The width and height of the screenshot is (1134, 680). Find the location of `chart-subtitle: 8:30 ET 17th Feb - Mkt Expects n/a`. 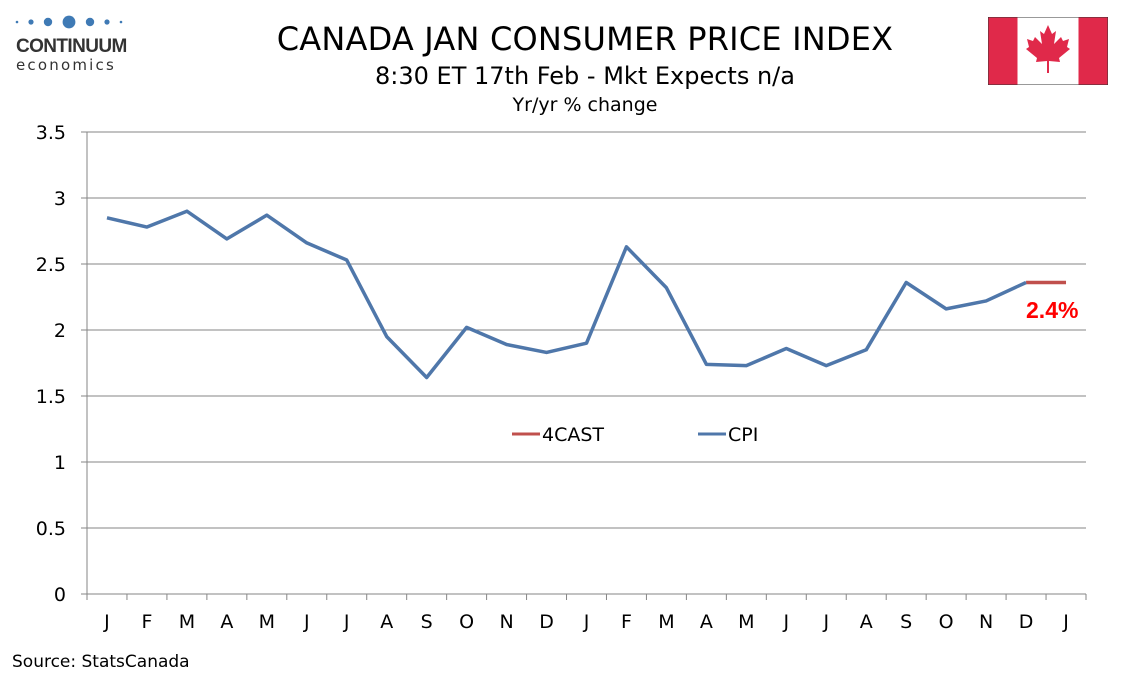

chart-subtitle: 8:30 ET 17th Feb - Mkt Expects n/a is located at coordinates (585, 76).